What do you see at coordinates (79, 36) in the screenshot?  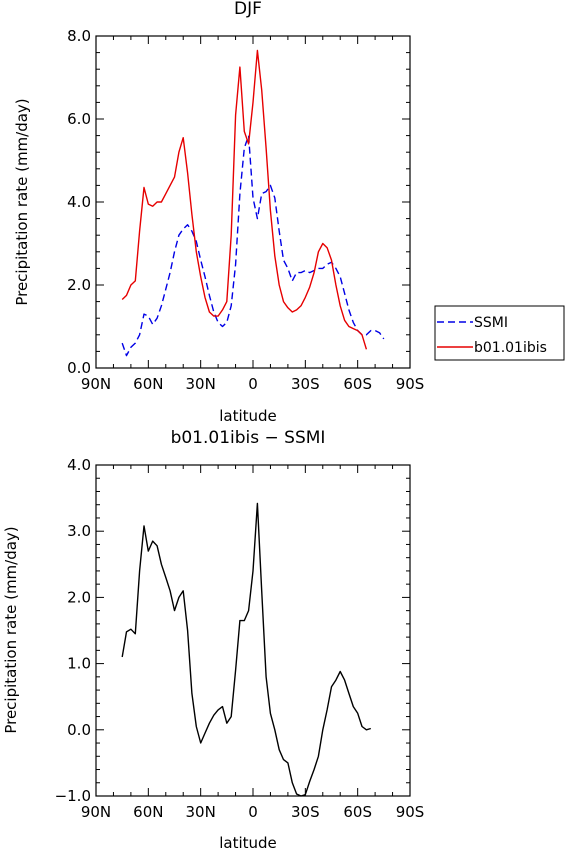 I see `y-tick-label: 8.0` at bounding box center [79, 36].